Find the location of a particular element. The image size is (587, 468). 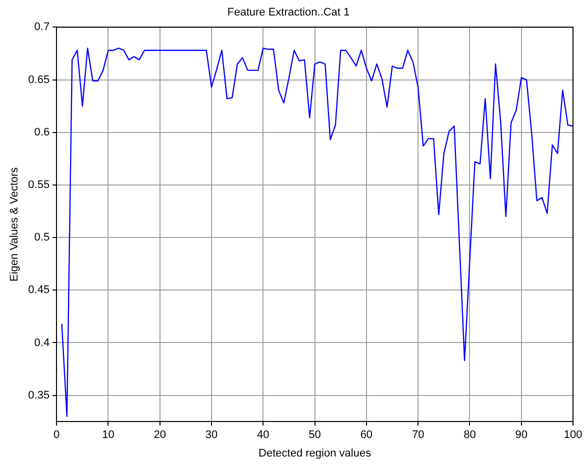

x-tick-label: 0 is located at coordinates (57, 435).